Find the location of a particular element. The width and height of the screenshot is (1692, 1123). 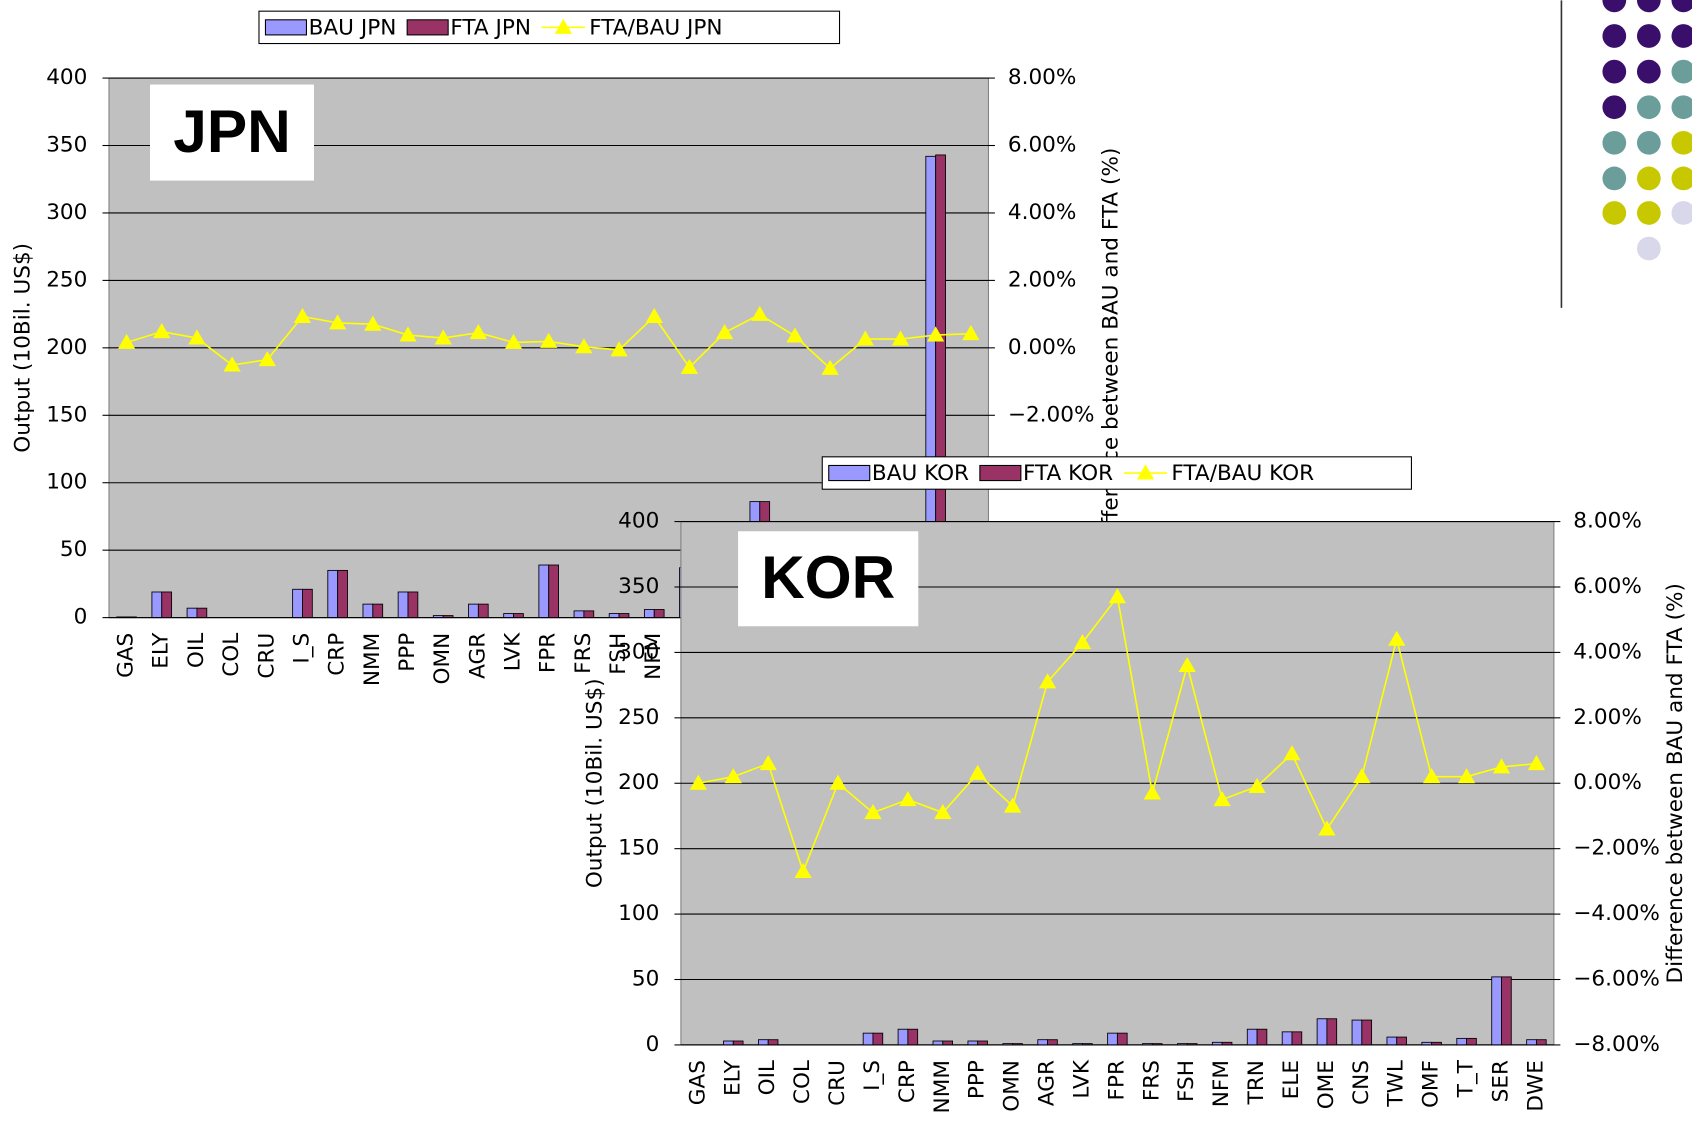

y-tick-label: 100 is located at coordinates (638, 913).